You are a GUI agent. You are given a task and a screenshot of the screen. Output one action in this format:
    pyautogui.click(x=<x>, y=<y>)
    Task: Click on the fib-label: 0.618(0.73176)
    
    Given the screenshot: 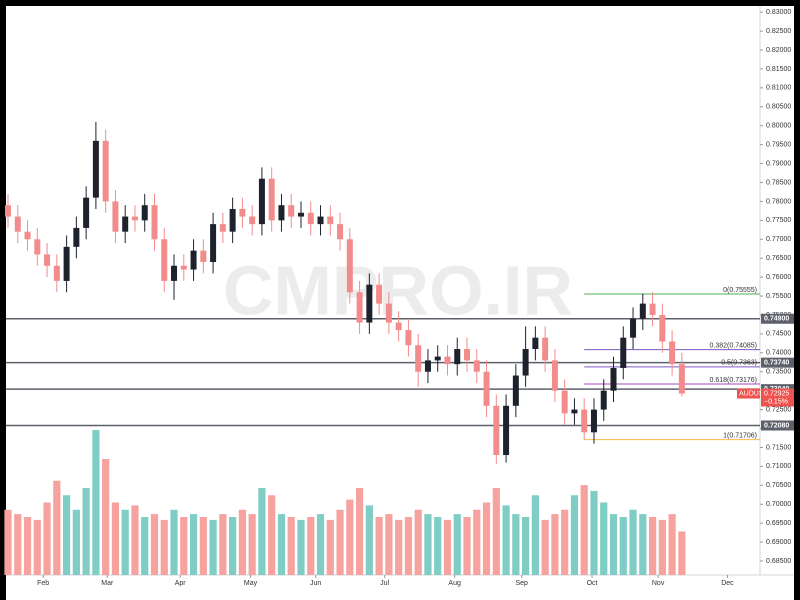 What is the action you would take?
    pyautogui.click(x=733, y=380)
    